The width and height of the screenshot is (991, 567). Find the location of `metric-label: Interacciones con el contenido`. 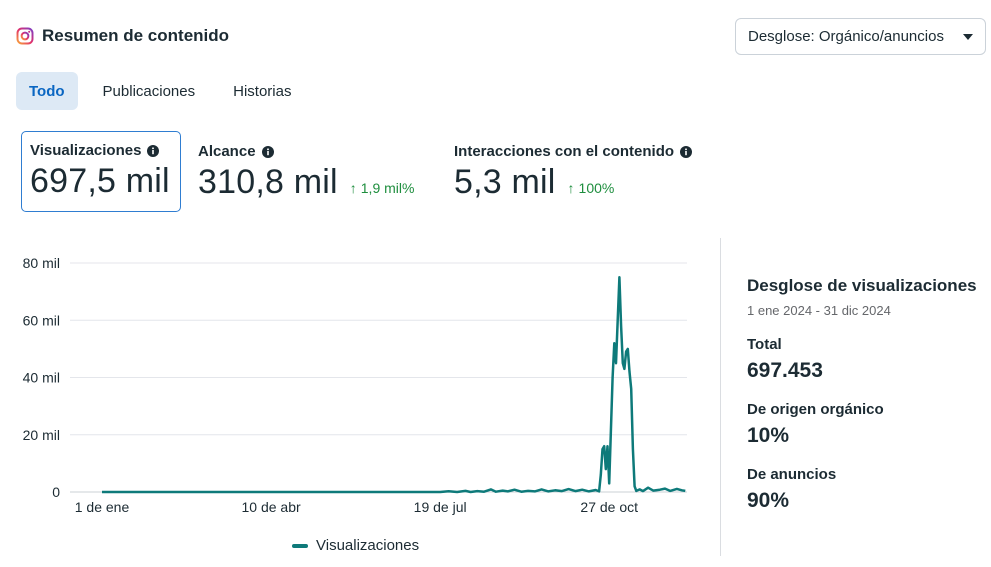

metric-label: Interacciones con el contenido is located at coordinates (564, 151).